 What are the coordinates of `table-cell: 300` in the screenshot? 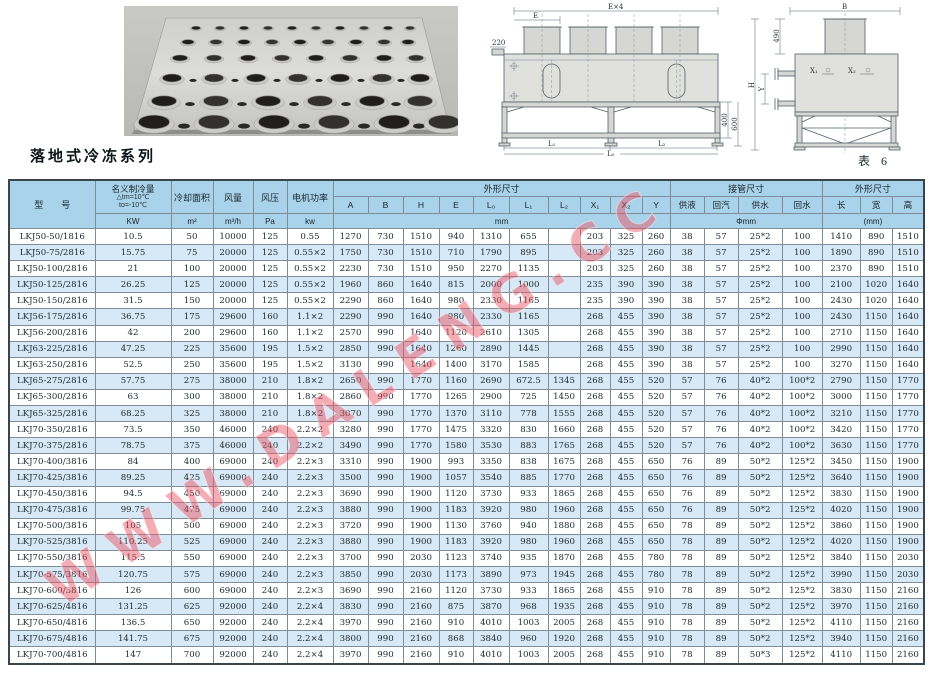 It's located at (192, 397).